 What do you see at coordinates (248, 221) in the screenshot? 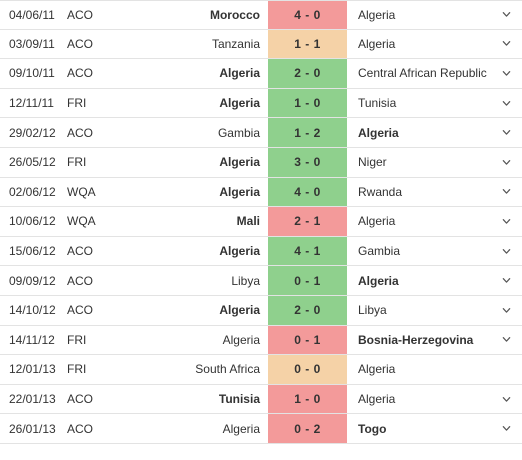
I see `home-team: Mali` at bounding box center [248, 221].